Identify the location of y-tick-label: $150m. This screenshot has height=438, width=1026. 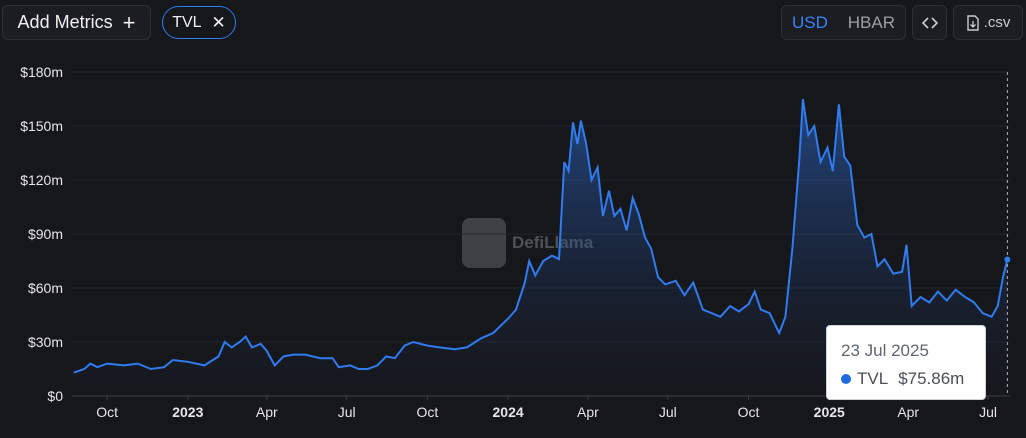
(41, 126).